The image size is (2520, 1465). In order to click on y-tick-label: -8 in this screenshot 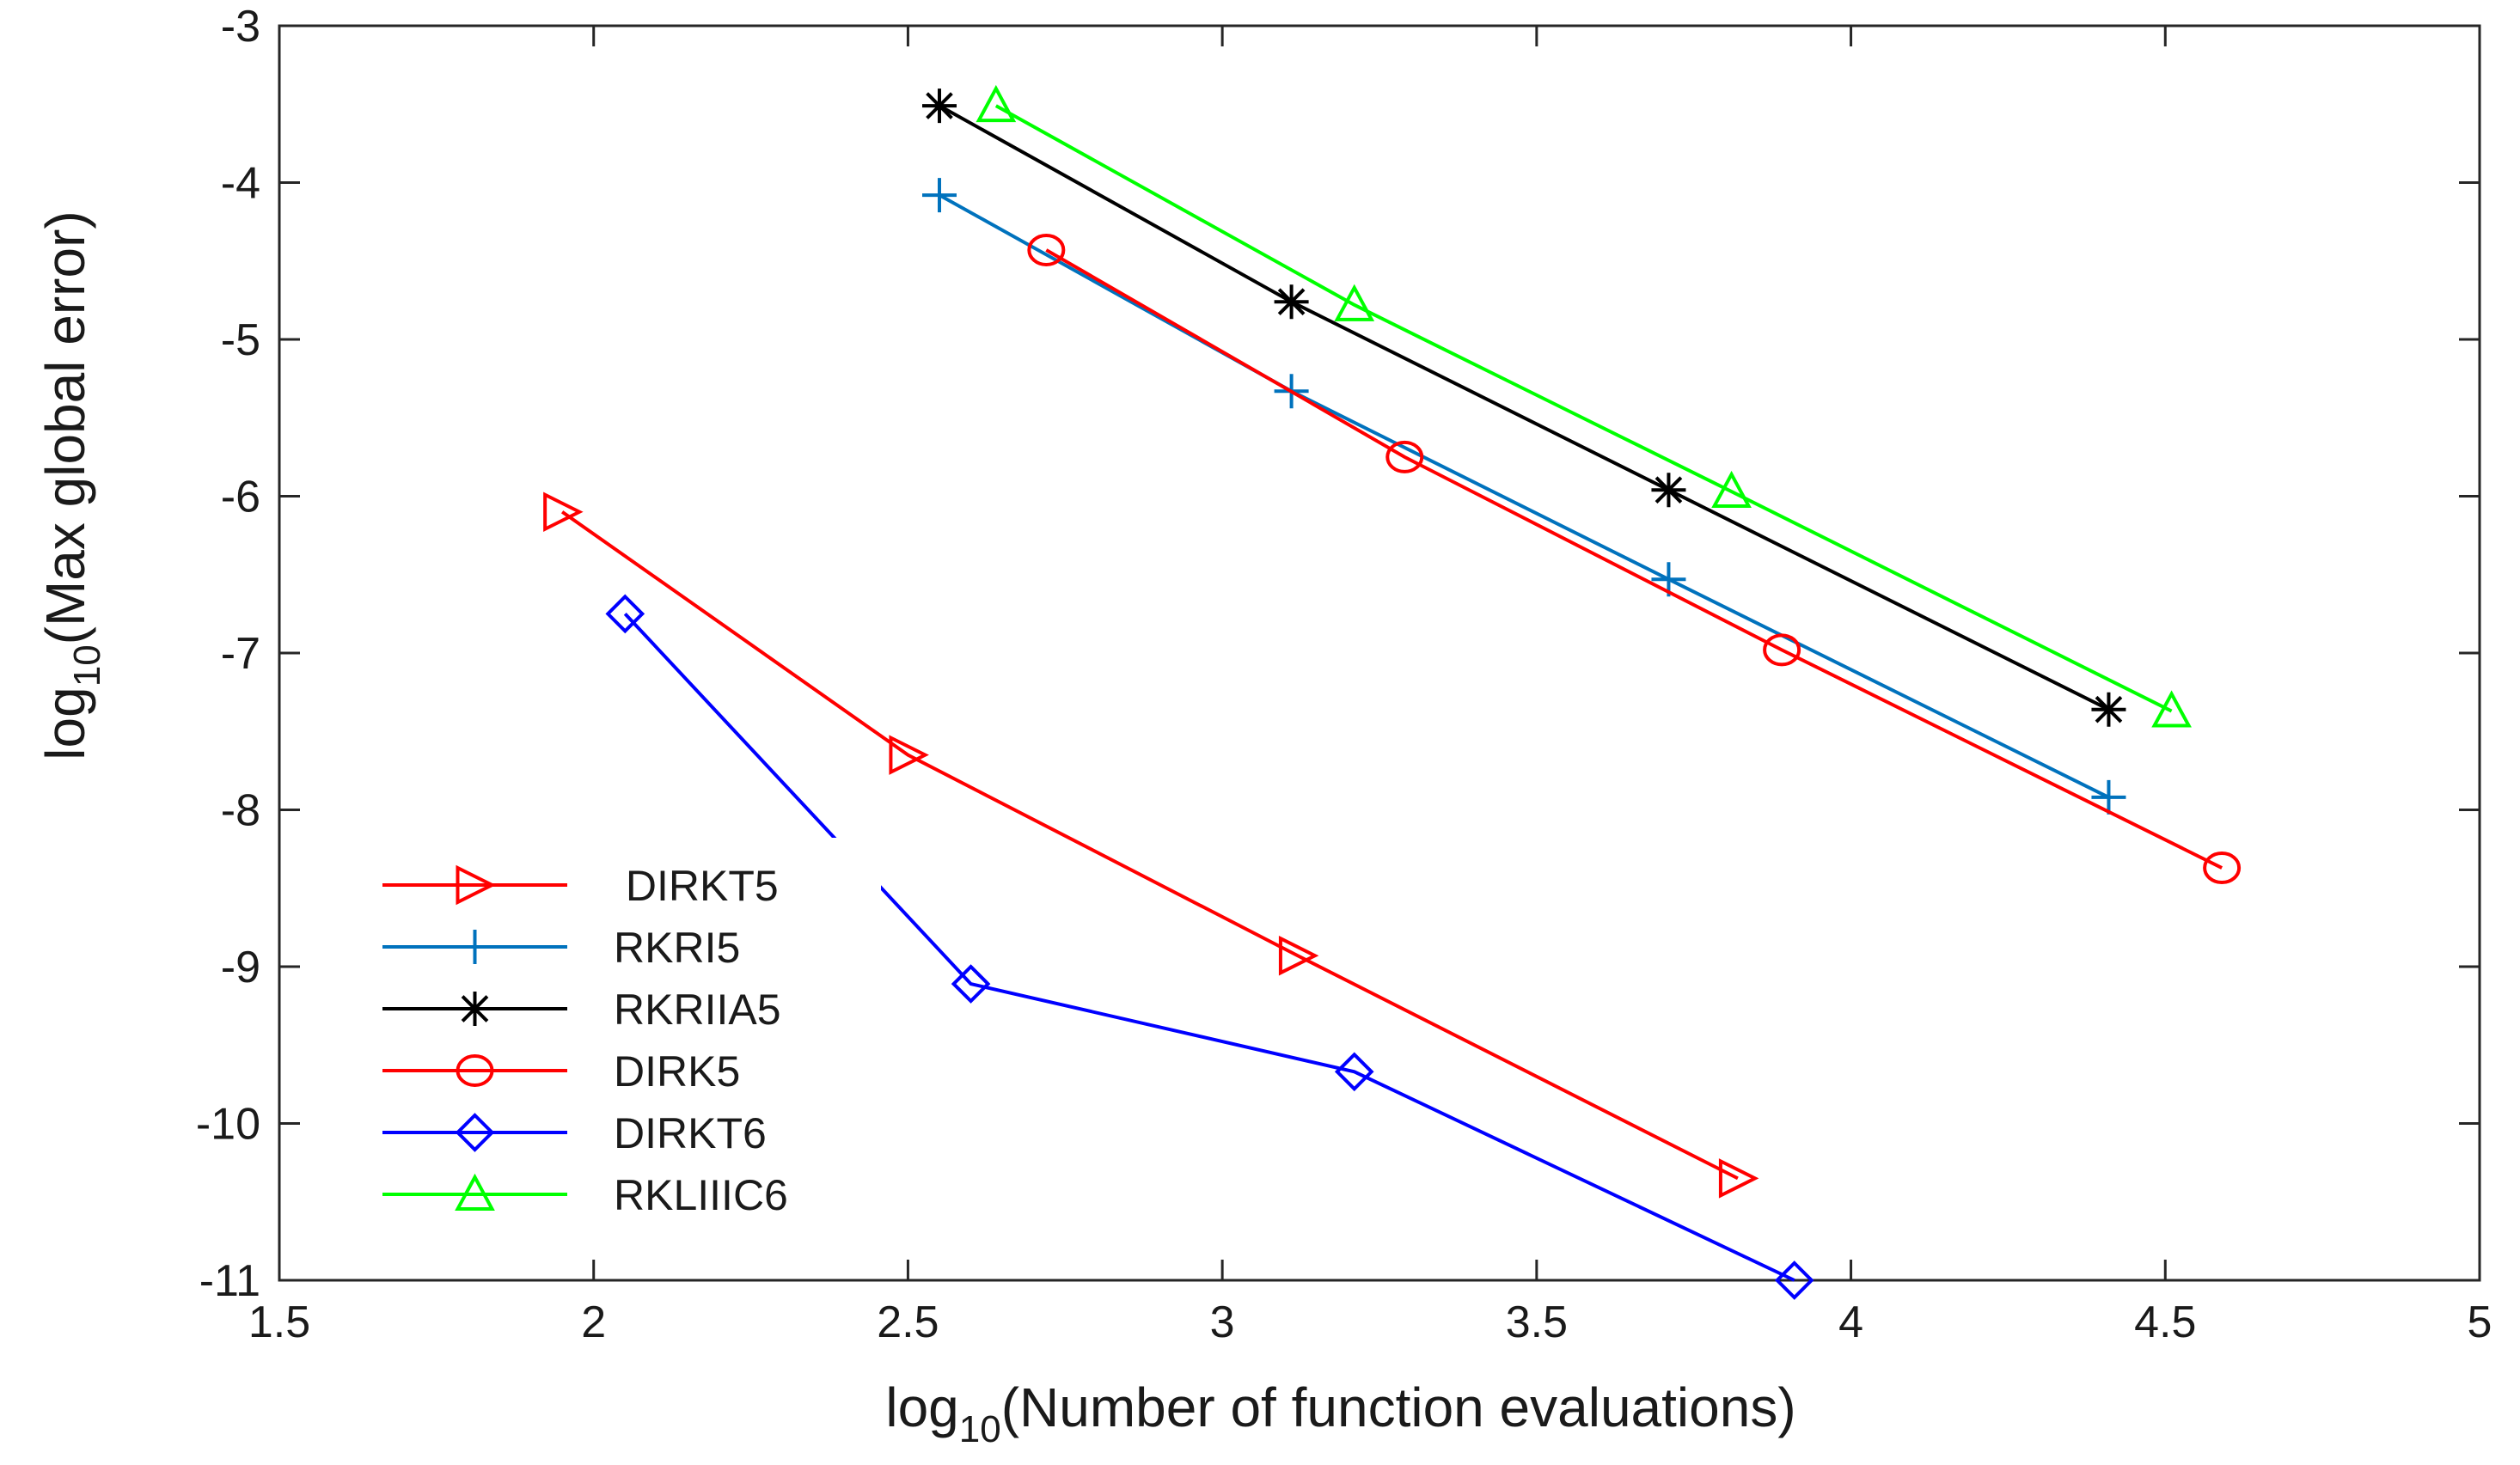, I will do `click(240, 811)`.